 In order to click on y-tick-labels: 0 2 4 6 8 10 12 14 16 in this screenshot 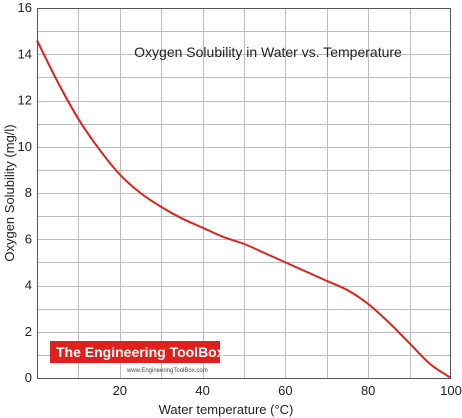, I will do `click(25, 192)`.